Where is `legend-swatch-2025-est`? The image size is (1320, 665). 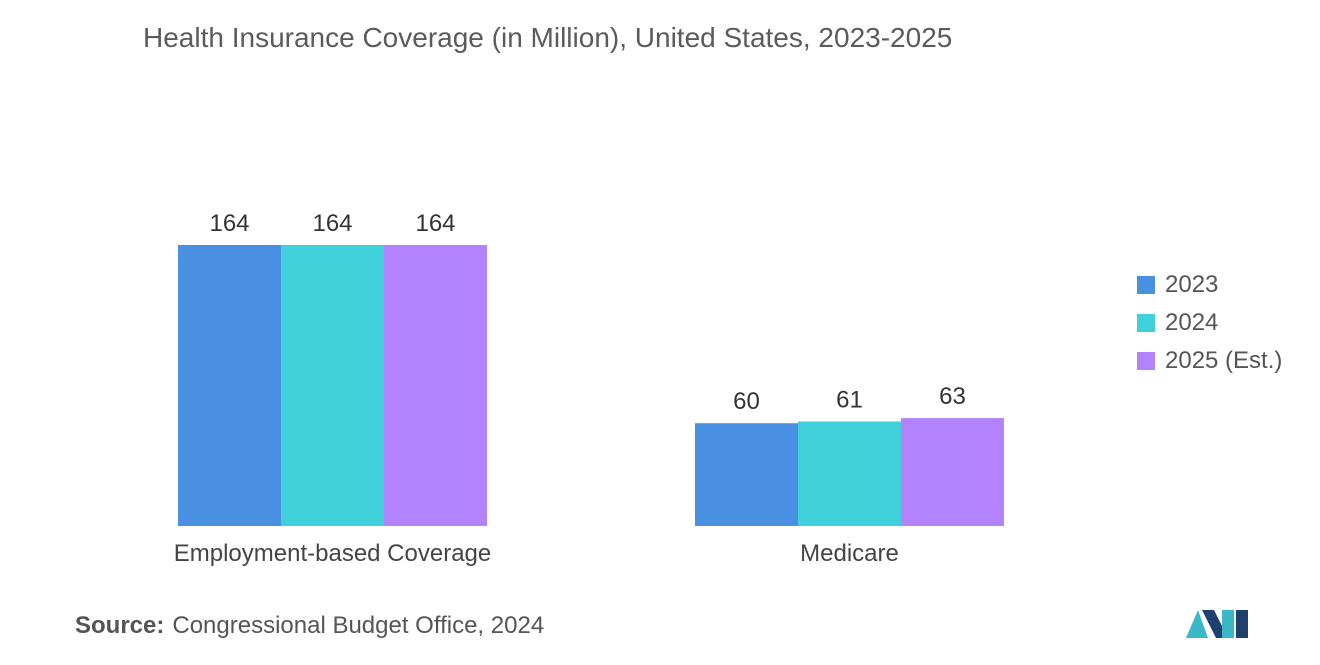
legend-swatch-2025-est is located at coordinates (1146, 361).